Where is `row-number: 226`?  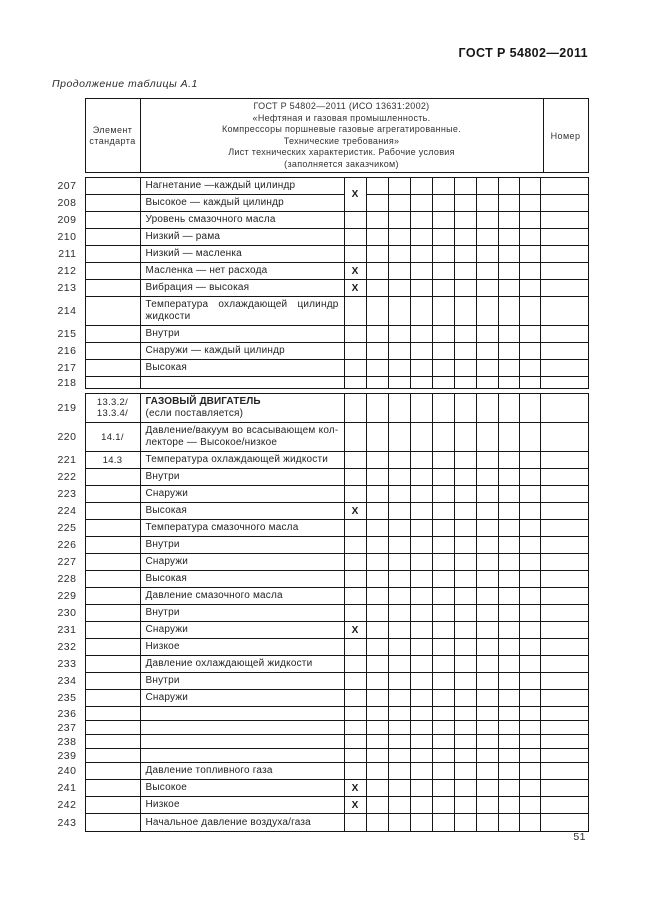 row-number: 226 is located at coordinates (67, 545).